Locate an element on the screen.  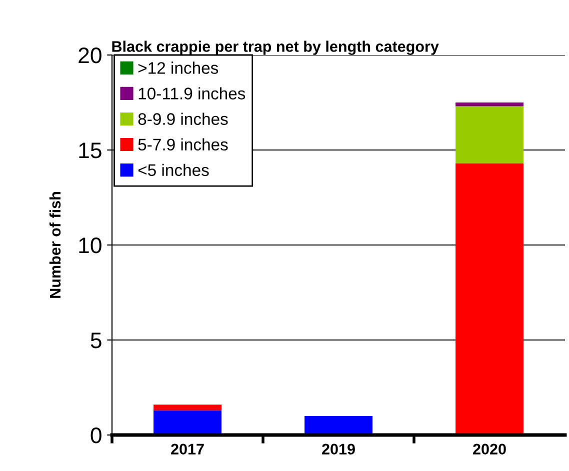
y-tick-label: 10 is located at coordinates (90, 246).